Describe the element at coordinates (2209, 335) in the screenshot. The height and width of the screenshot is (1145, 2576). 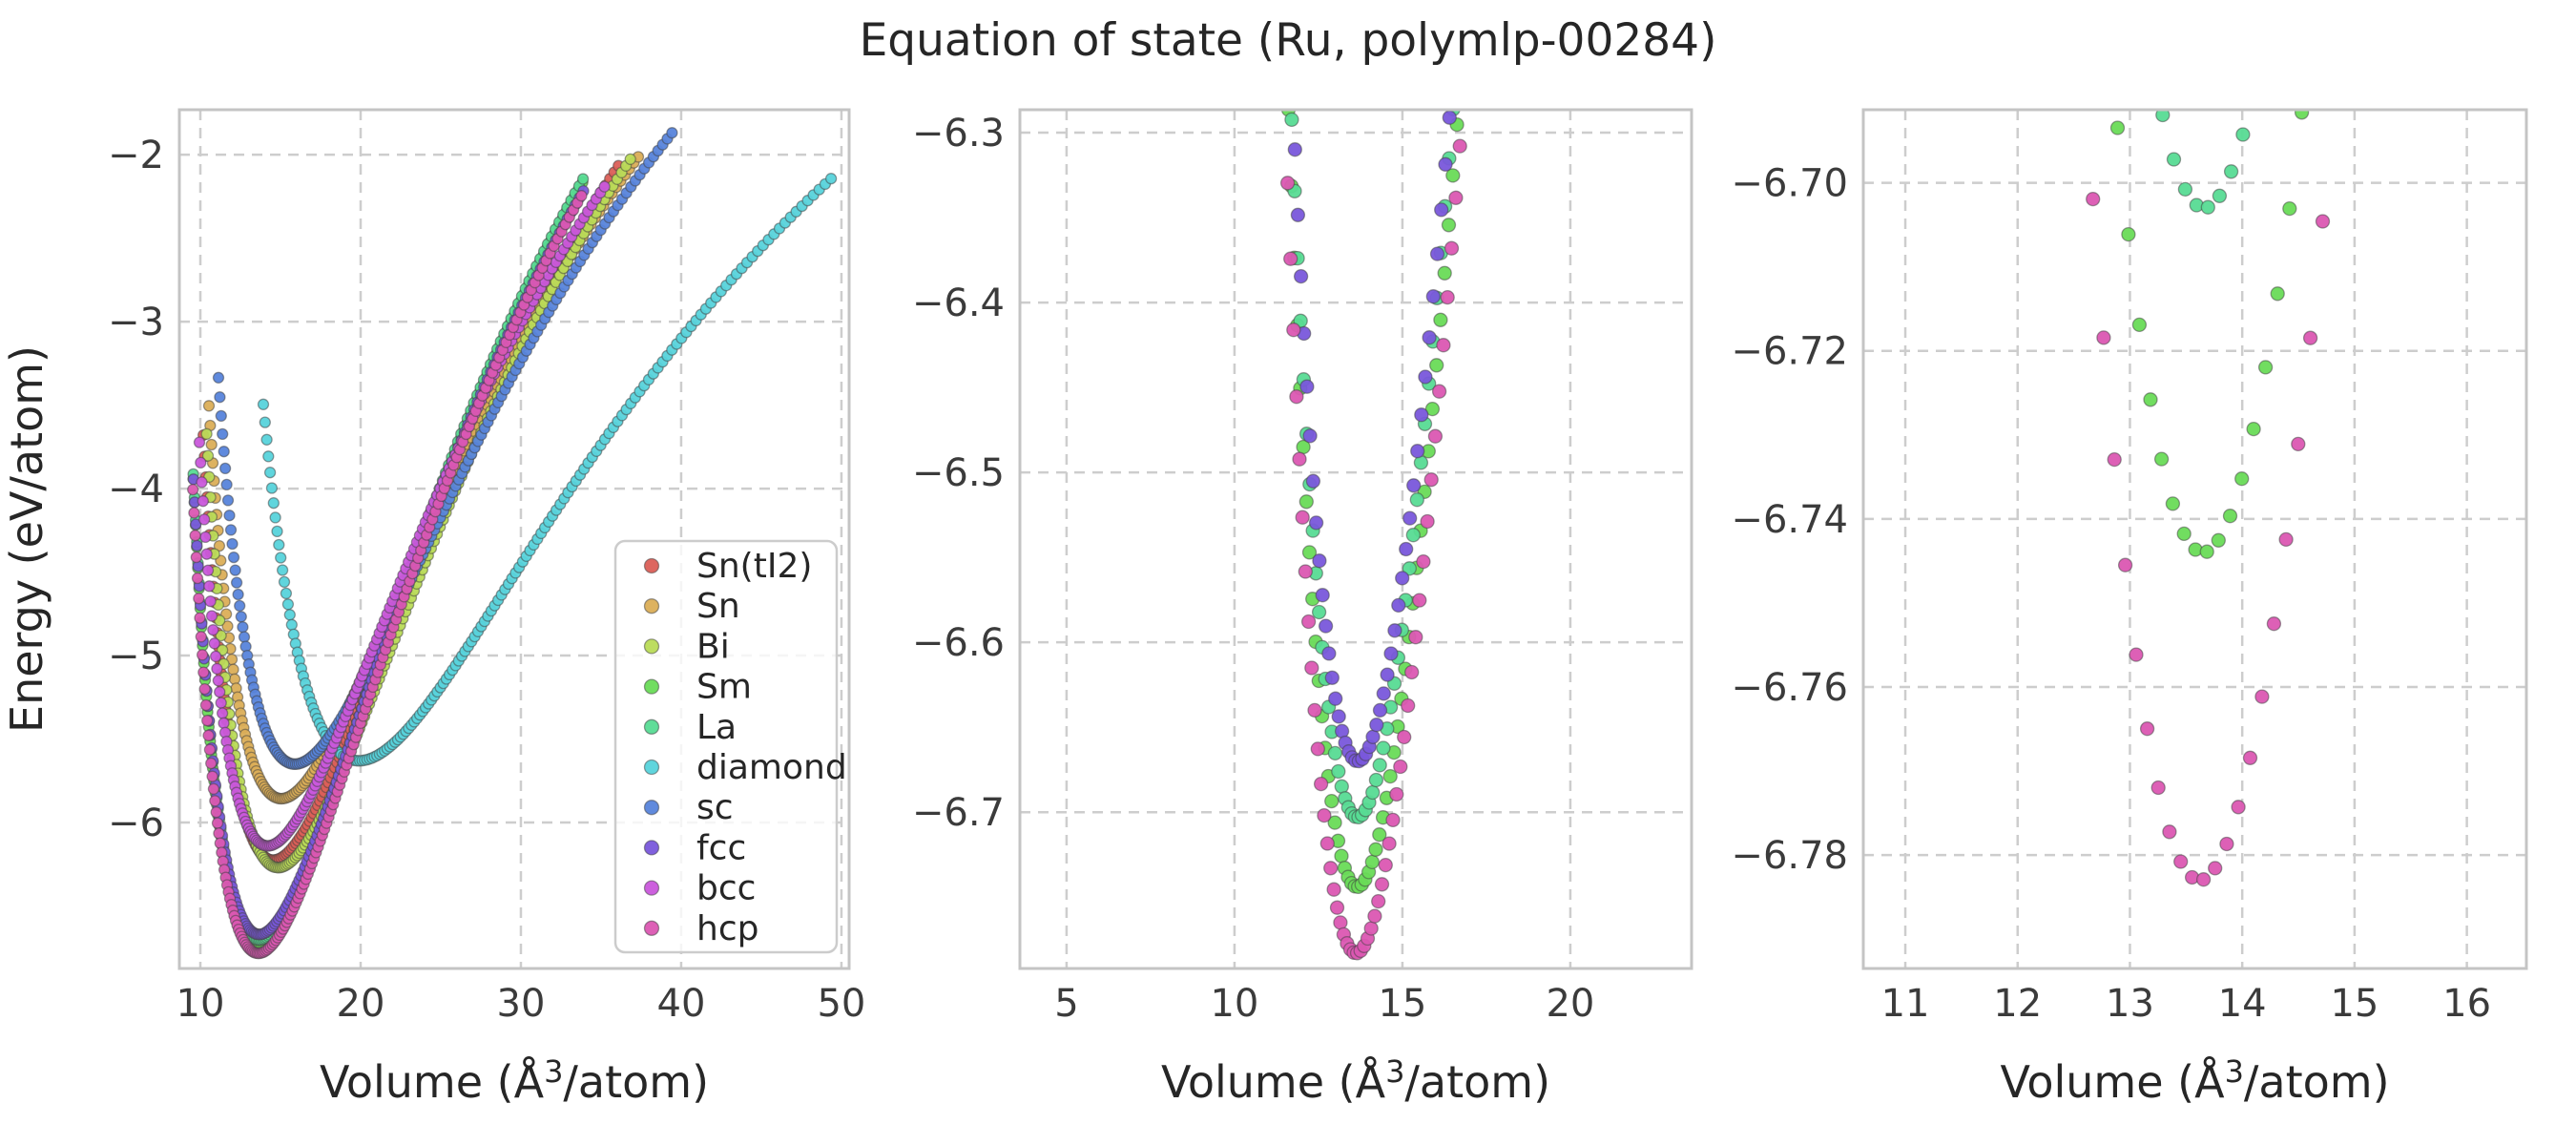
I see `series-Sm-points-right` at that location.